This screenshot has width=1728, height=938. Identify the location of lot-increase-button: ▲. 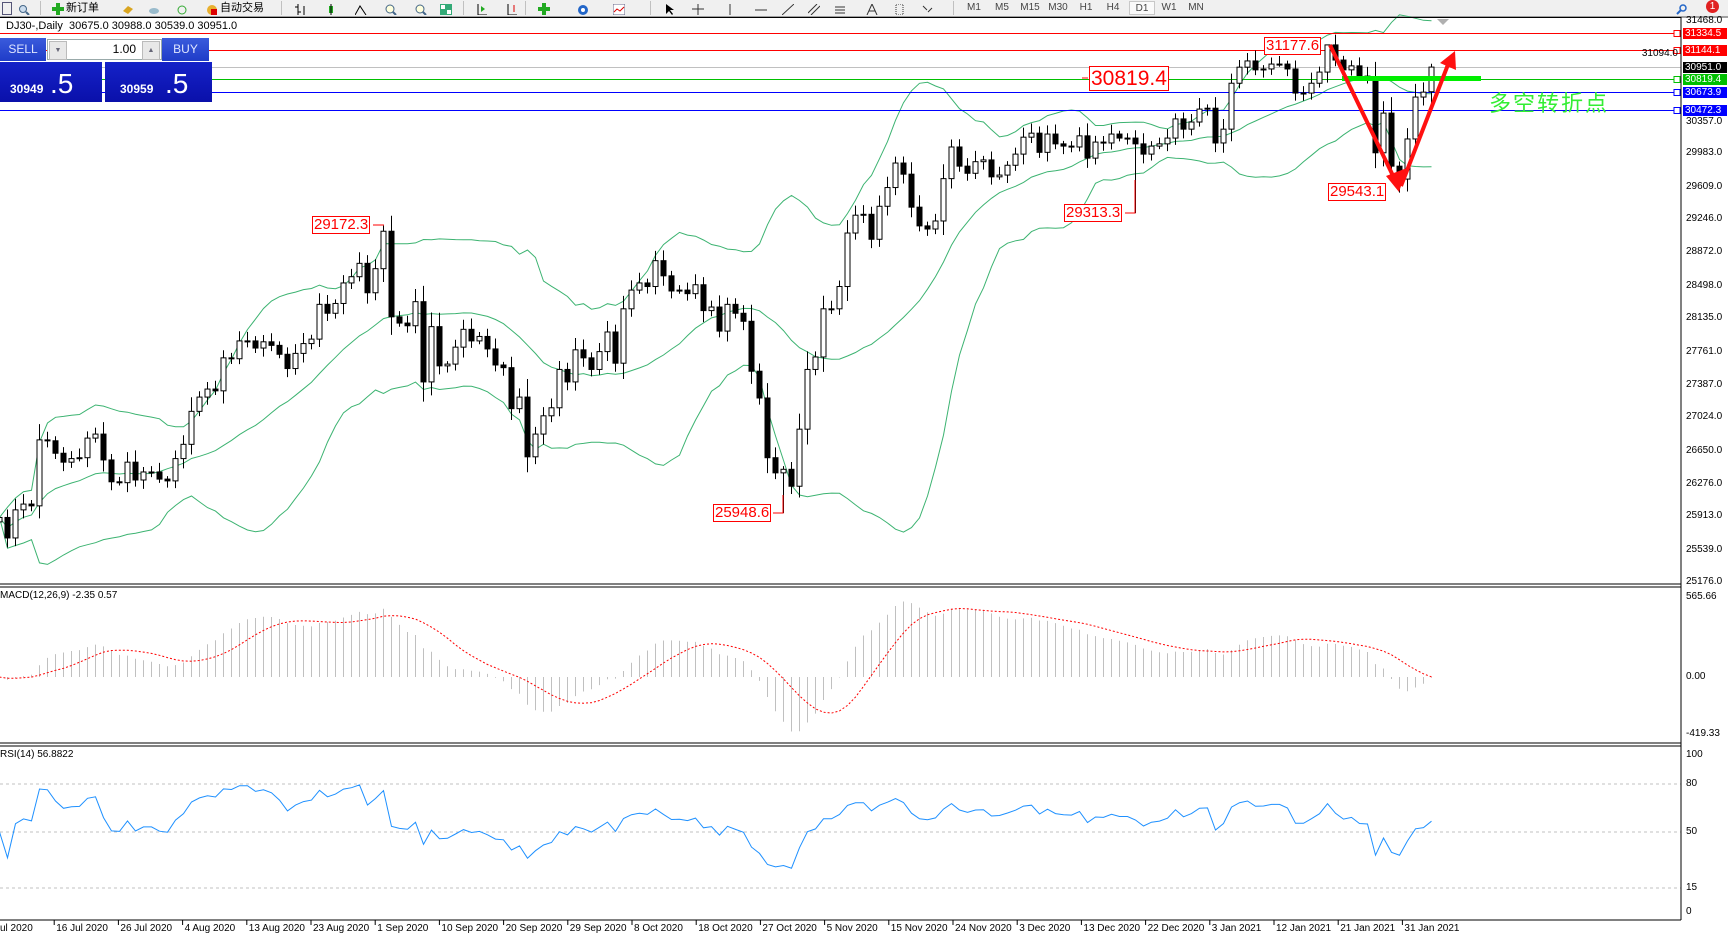
(151, 50).